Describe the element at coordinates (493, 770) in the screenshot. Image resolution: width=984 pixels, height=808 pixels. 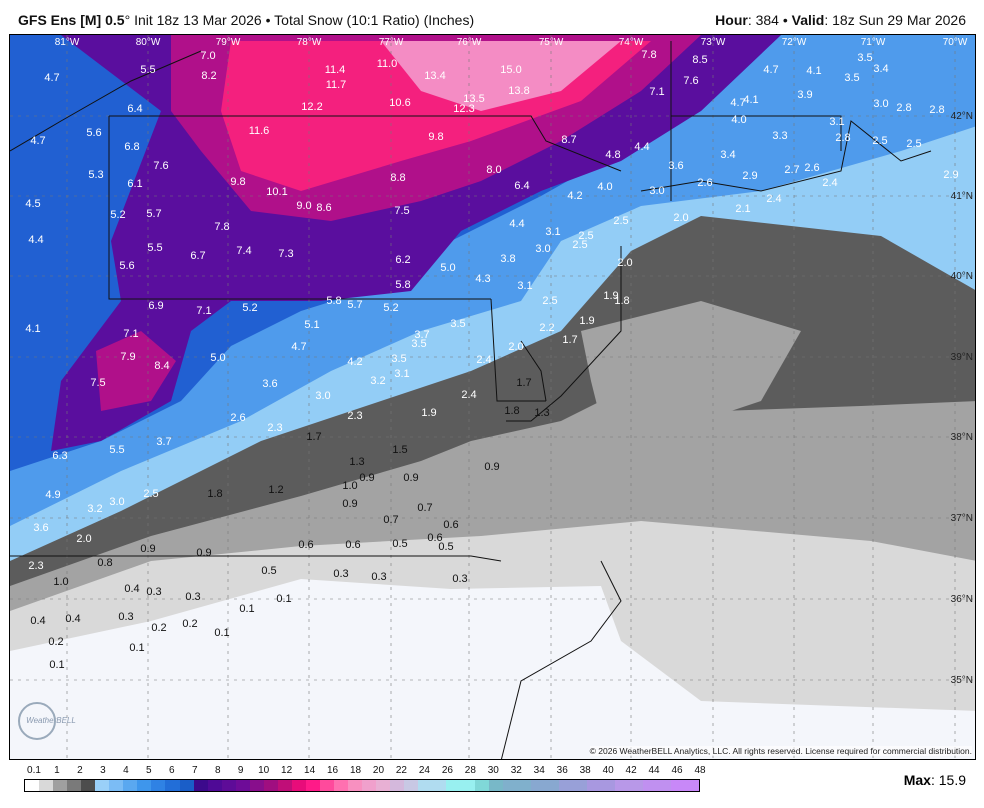
I see `colorbar-tick: 30` at that location.